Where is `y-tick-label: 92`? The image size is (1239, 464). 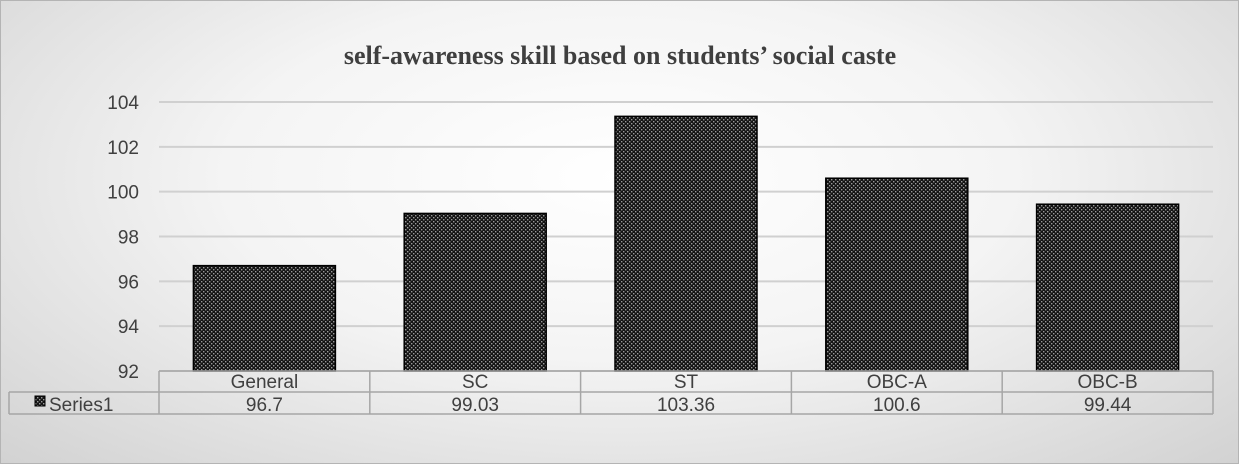
y-tick-label: 92 is located at coordinates (128, 372).